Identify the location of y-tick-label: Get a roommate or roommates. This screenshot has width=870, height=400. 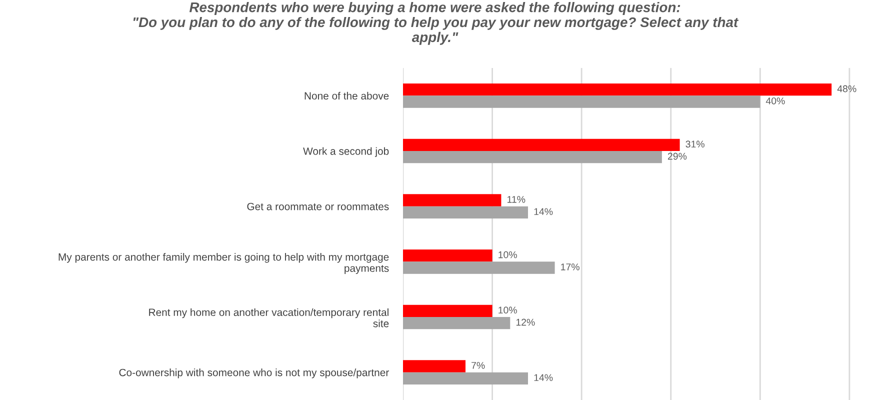
(318, 206).